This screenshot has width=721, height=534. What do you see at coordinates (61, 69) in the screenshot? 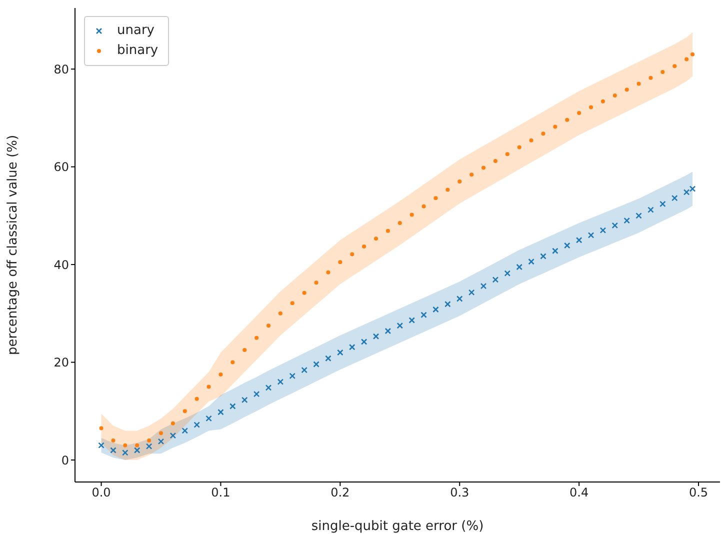
I see `y-tick-label: 80` at bounding box center [61, 69].